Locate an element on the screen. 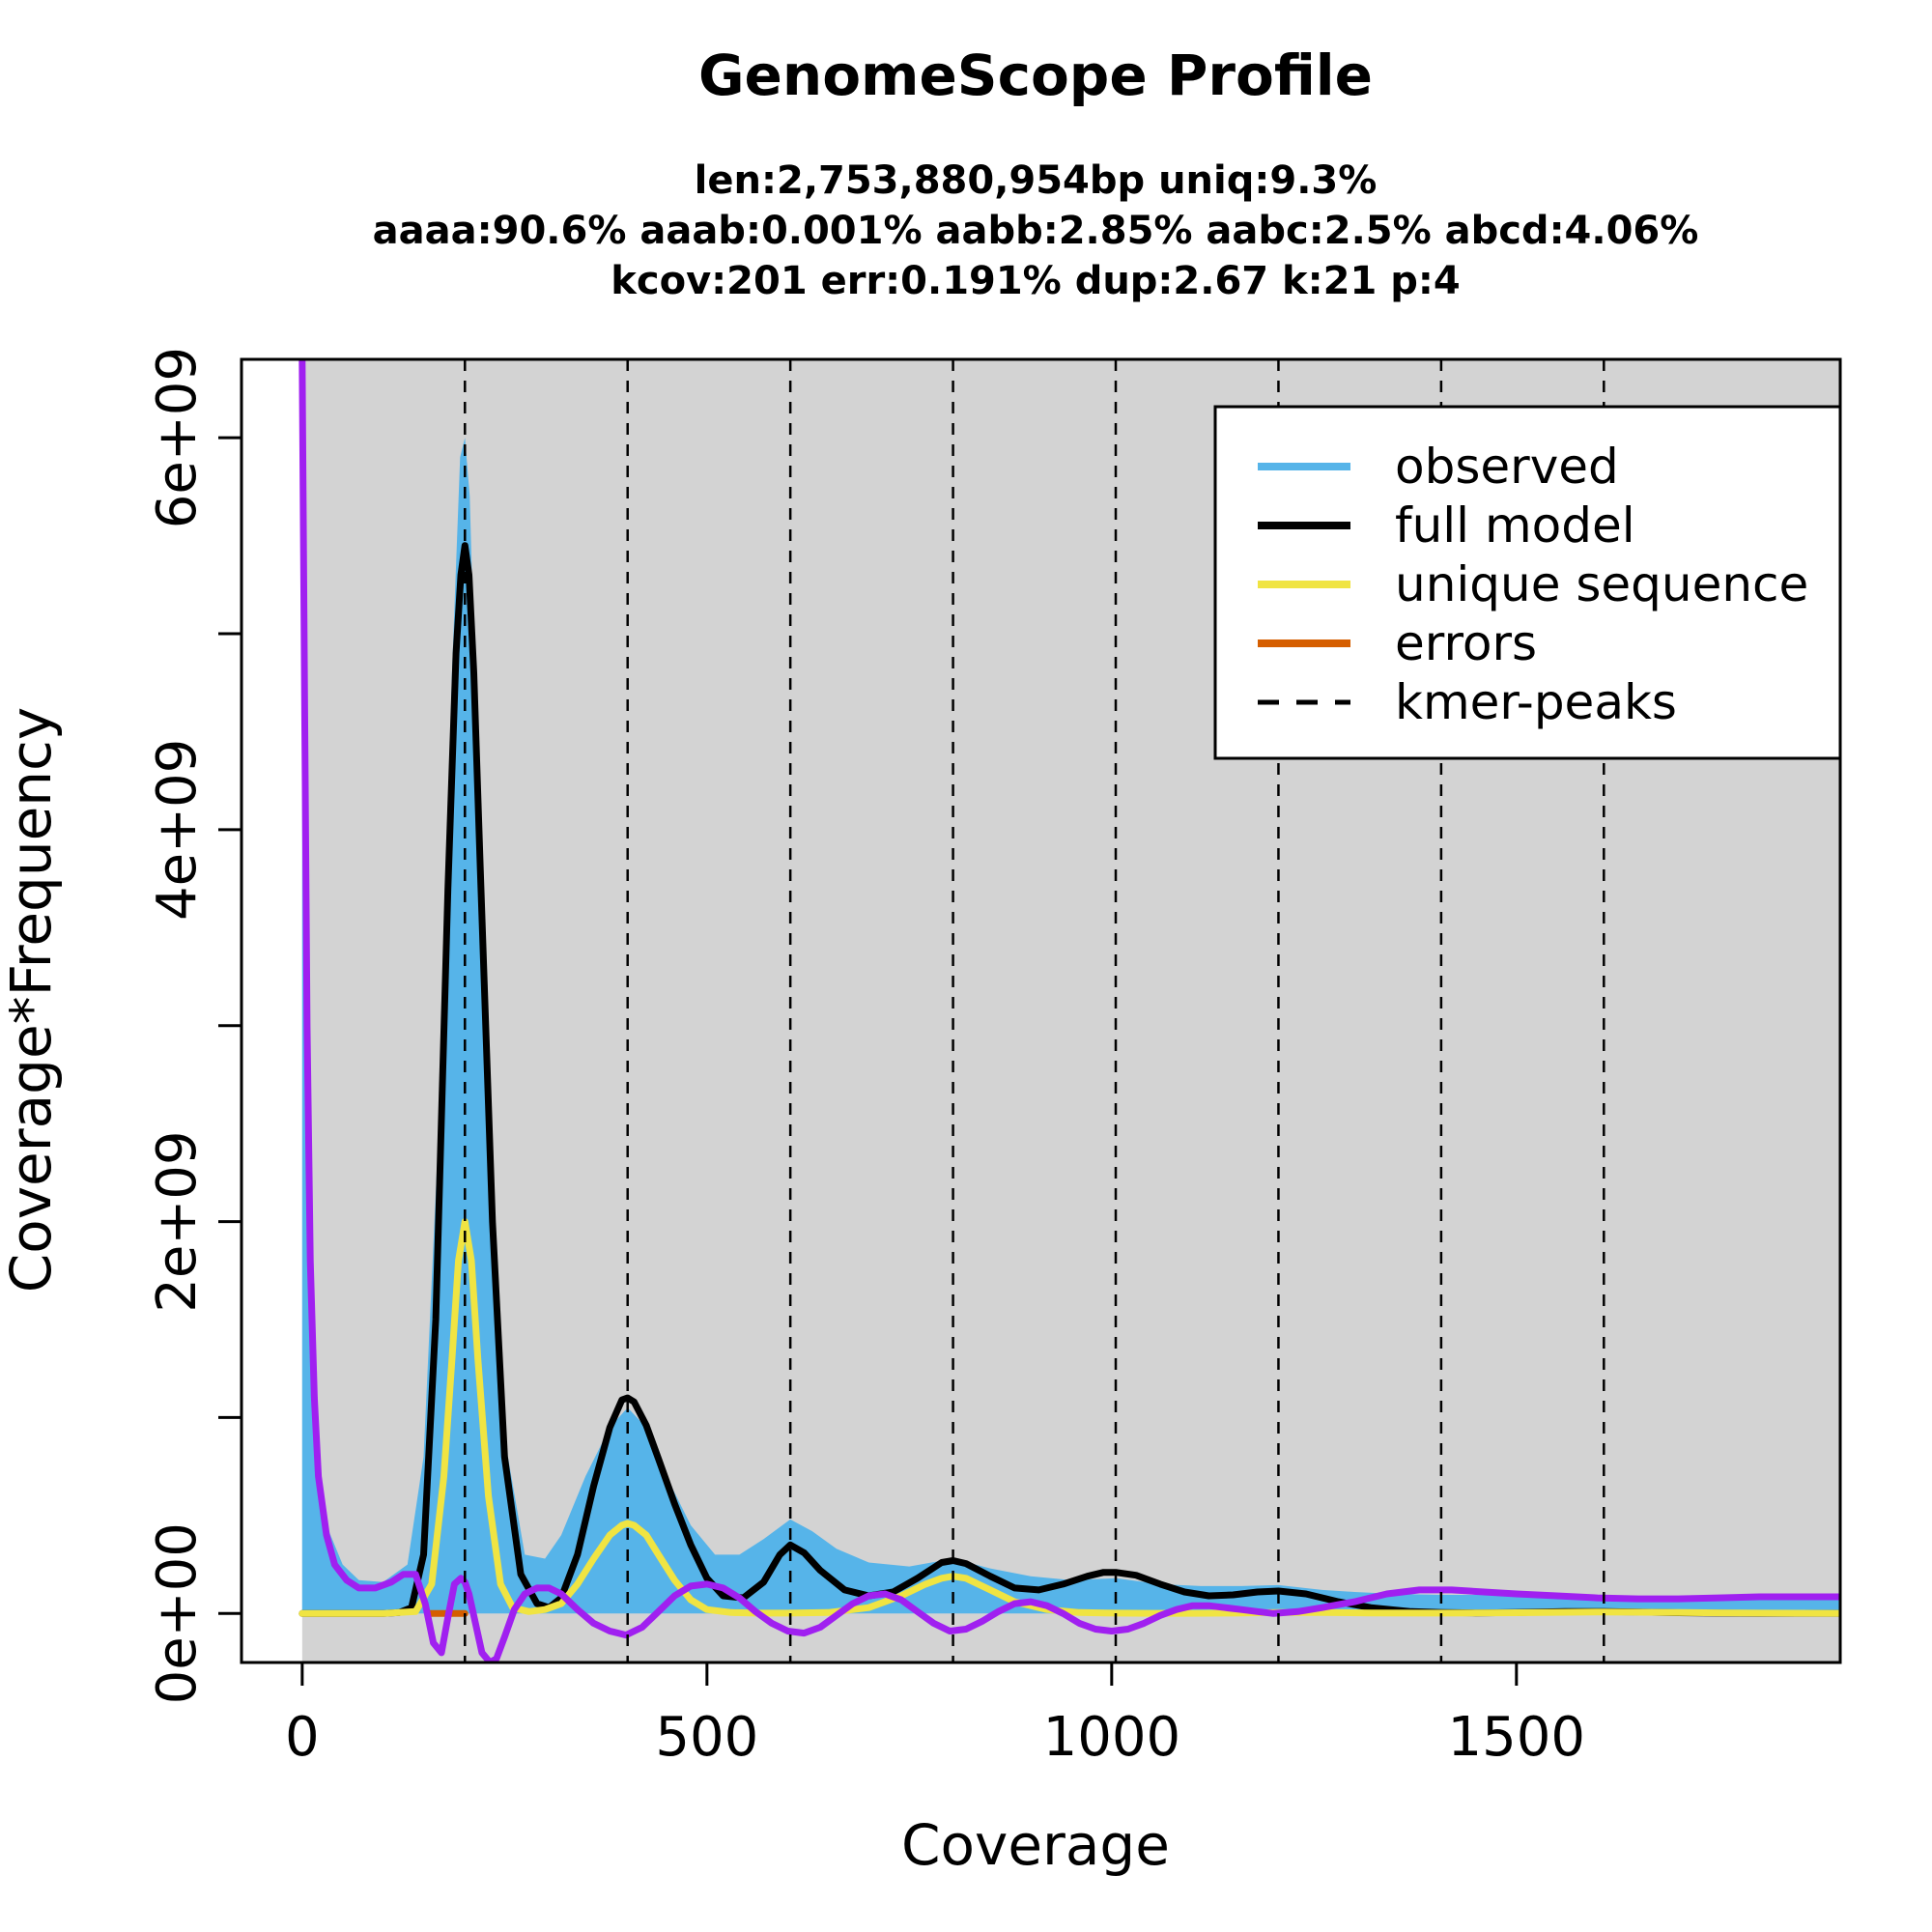  legend-label: full model is located at coordinates (1515, 525).